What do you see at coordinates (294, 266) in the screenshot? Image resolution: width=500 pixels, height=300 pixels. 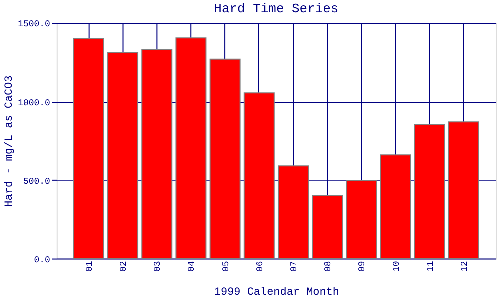 I see `x-tick-label: 07` at bounding box center [294, 266].